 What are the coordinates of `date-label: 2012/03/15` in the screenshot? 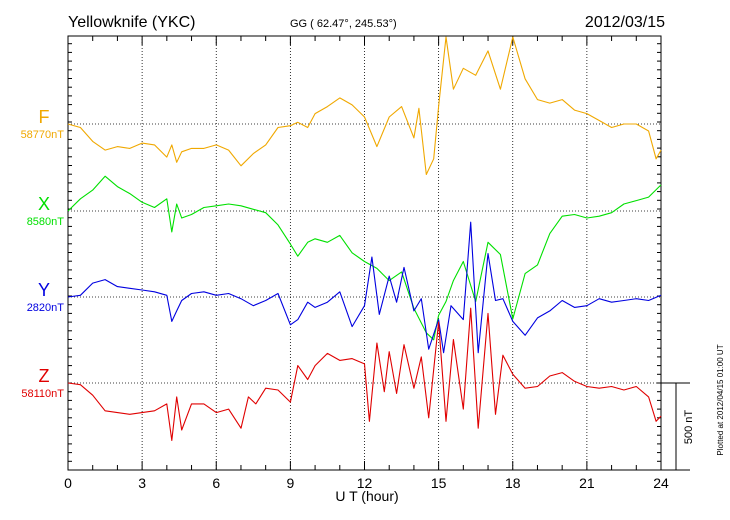 It's located at (625, 22).